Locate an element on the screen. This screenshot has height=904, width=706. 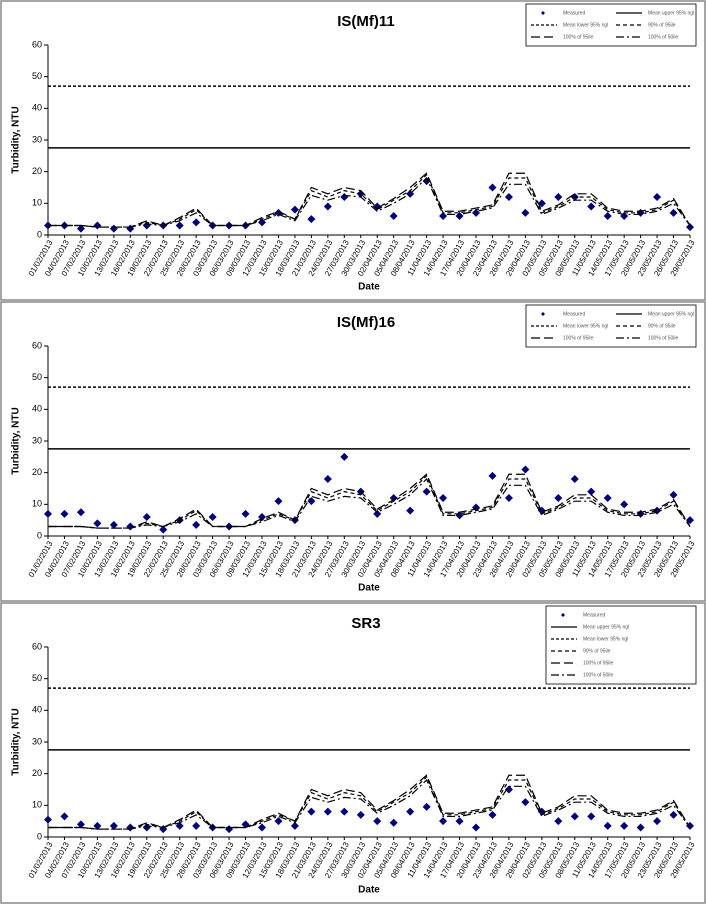
legend-label: Mean upper 95% ngl is located at coordinates (671, 314).